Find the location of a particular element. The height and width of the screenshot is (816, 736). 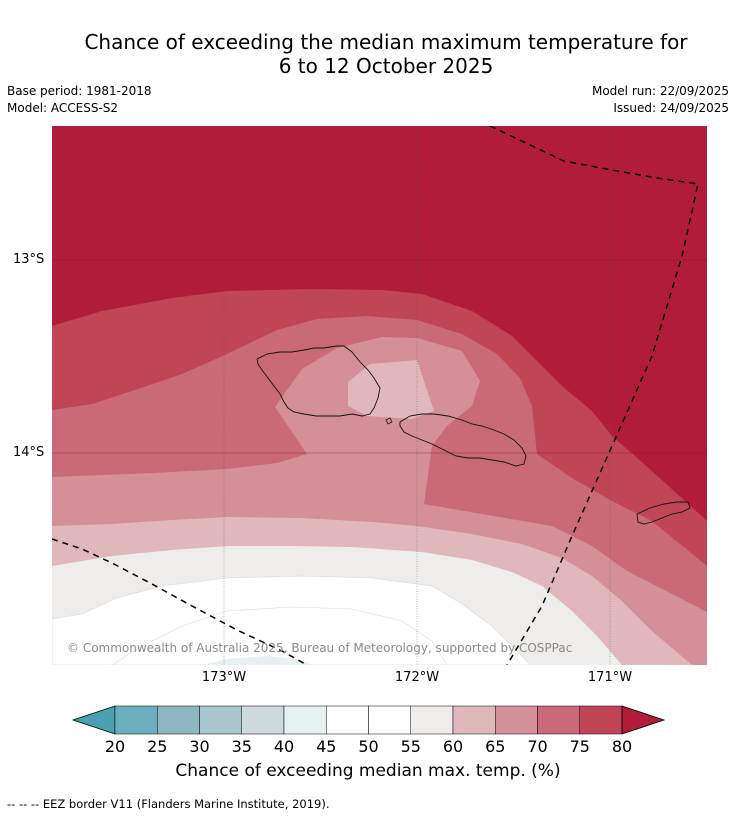

colorbar-tick-label: 20 is located at coordinates (115, 746).